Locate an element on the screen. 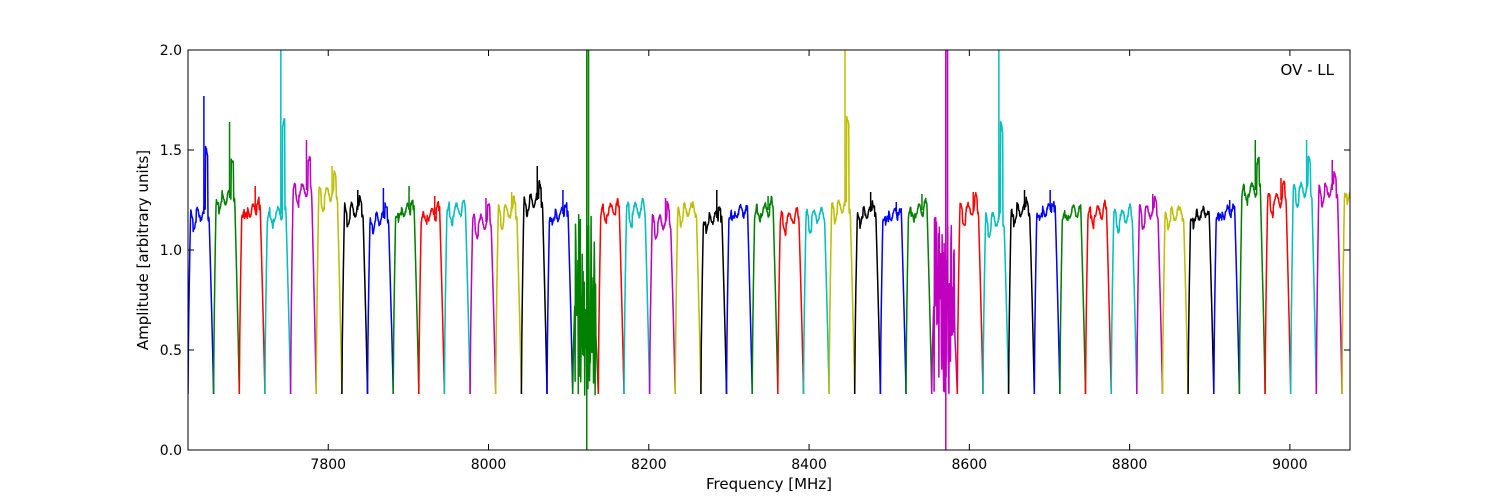 This screenshot has height=500, width=1500. x-tick-label: 8000 is located at coordinates (489, 465).